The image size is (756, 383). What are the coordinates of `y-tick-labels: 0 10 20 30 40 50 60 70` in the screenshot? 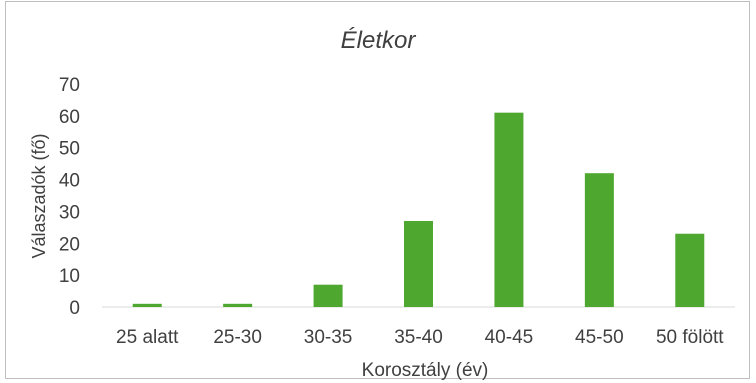 It's located at (69, 197).